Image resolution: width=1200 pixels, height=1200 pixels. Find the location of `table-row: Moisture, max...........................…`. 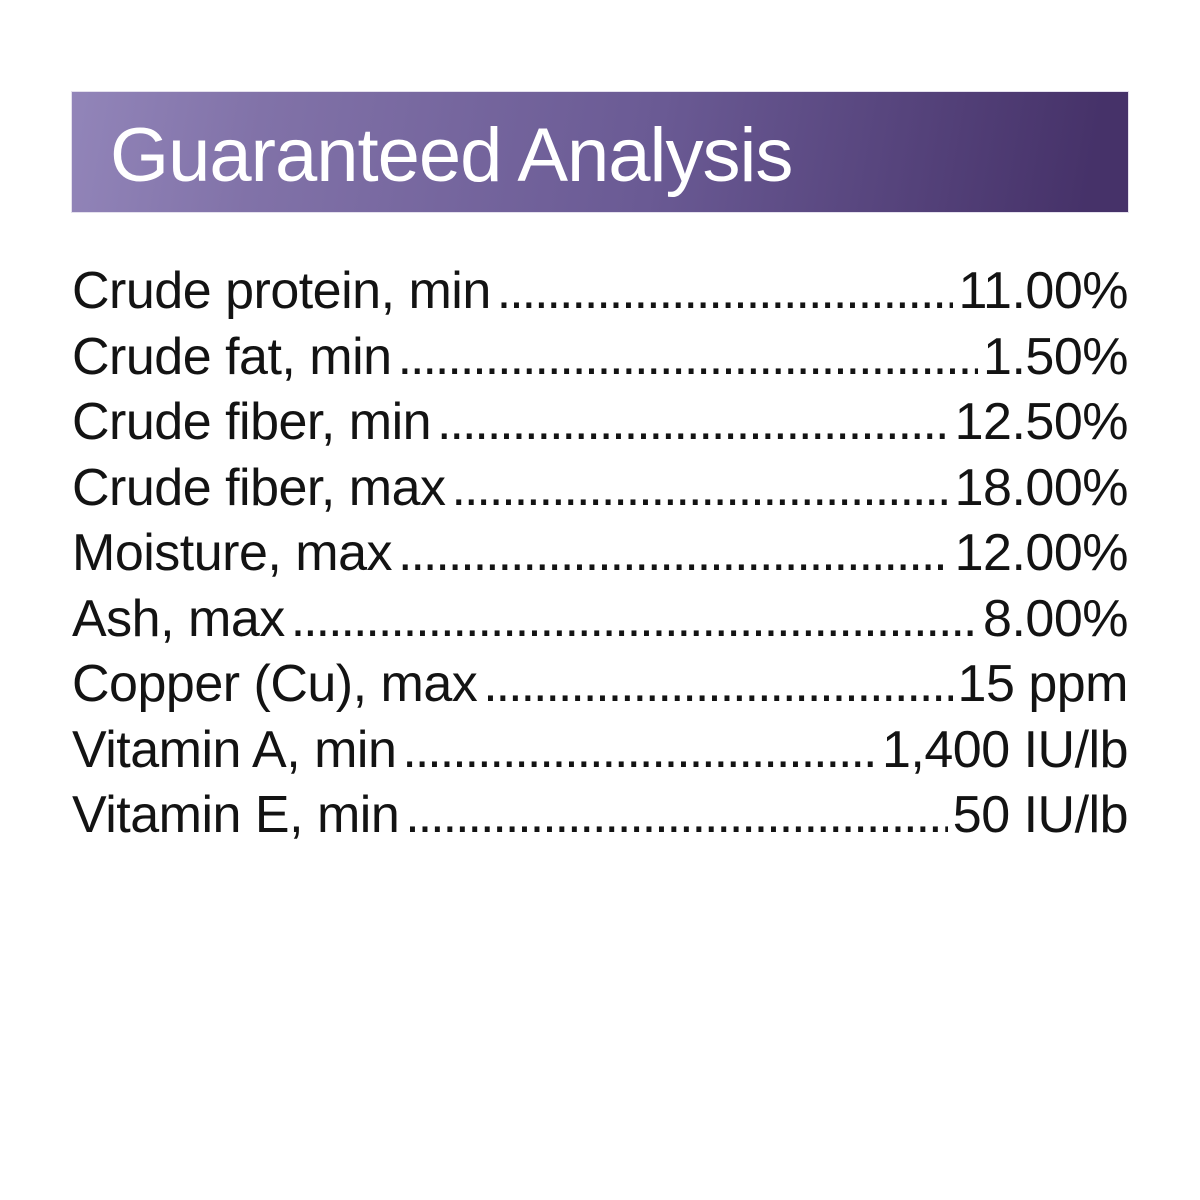

table-row: Moisture, max...........................… is located at coordinates (600, 556).